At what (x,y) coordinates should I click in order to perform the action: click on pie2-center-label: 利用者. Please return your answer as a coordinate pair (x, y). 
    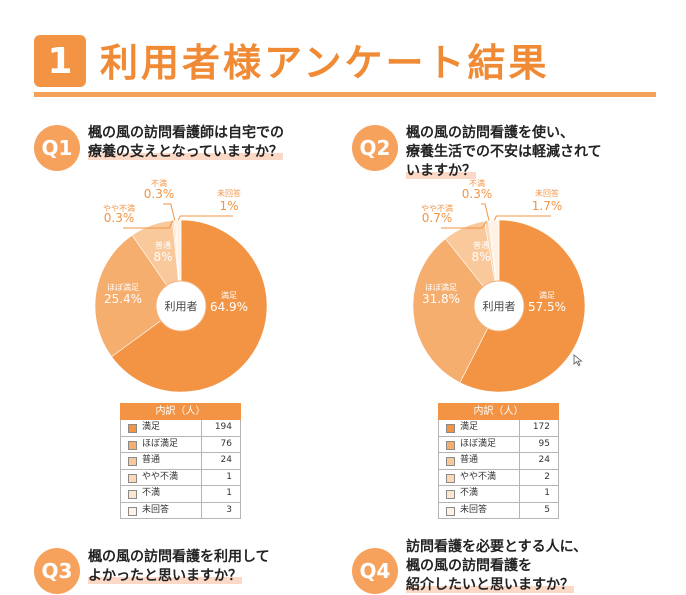
    Looking at the image, I should click on (499, 306).